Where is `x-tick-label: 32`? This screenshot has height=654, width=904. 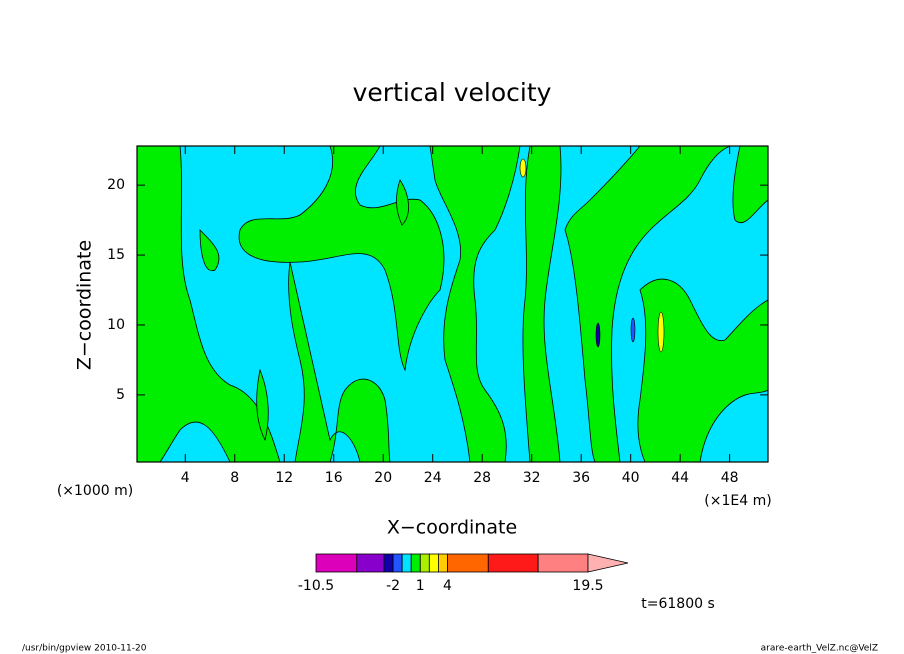
x-tick-label: 32 is located at coordinates (532, 478).